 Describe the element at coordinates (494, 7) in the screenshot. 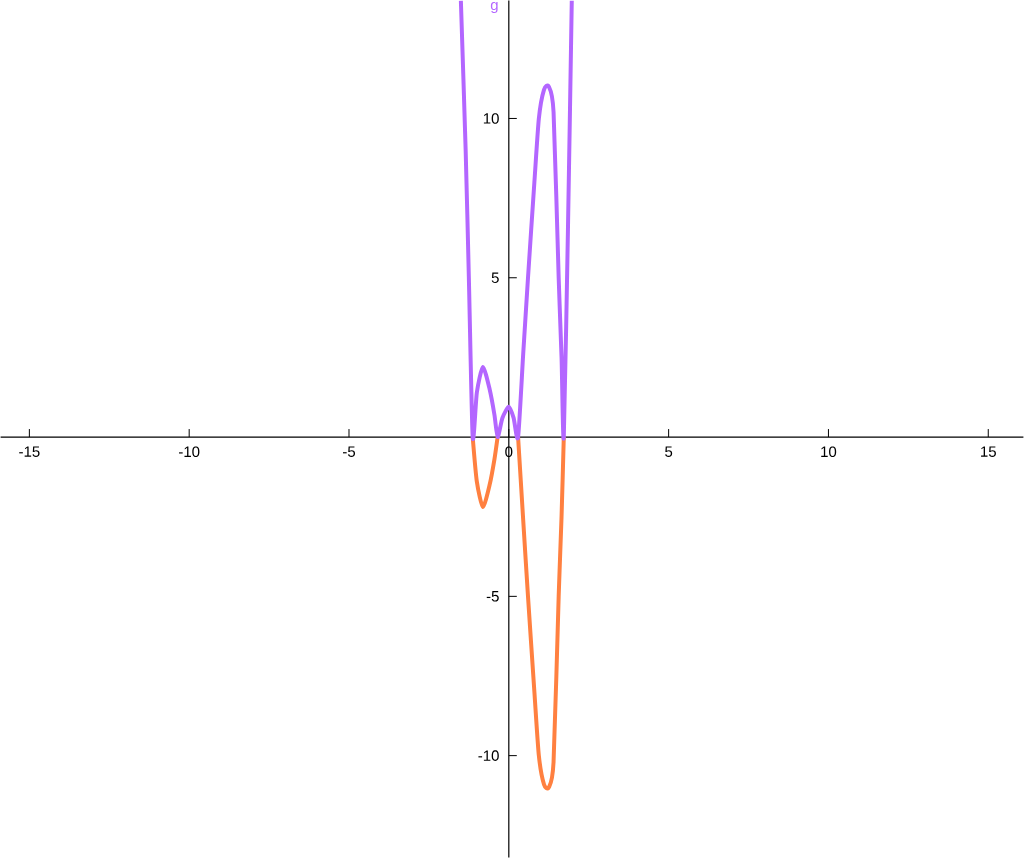

I see `series-label: g` at that location.